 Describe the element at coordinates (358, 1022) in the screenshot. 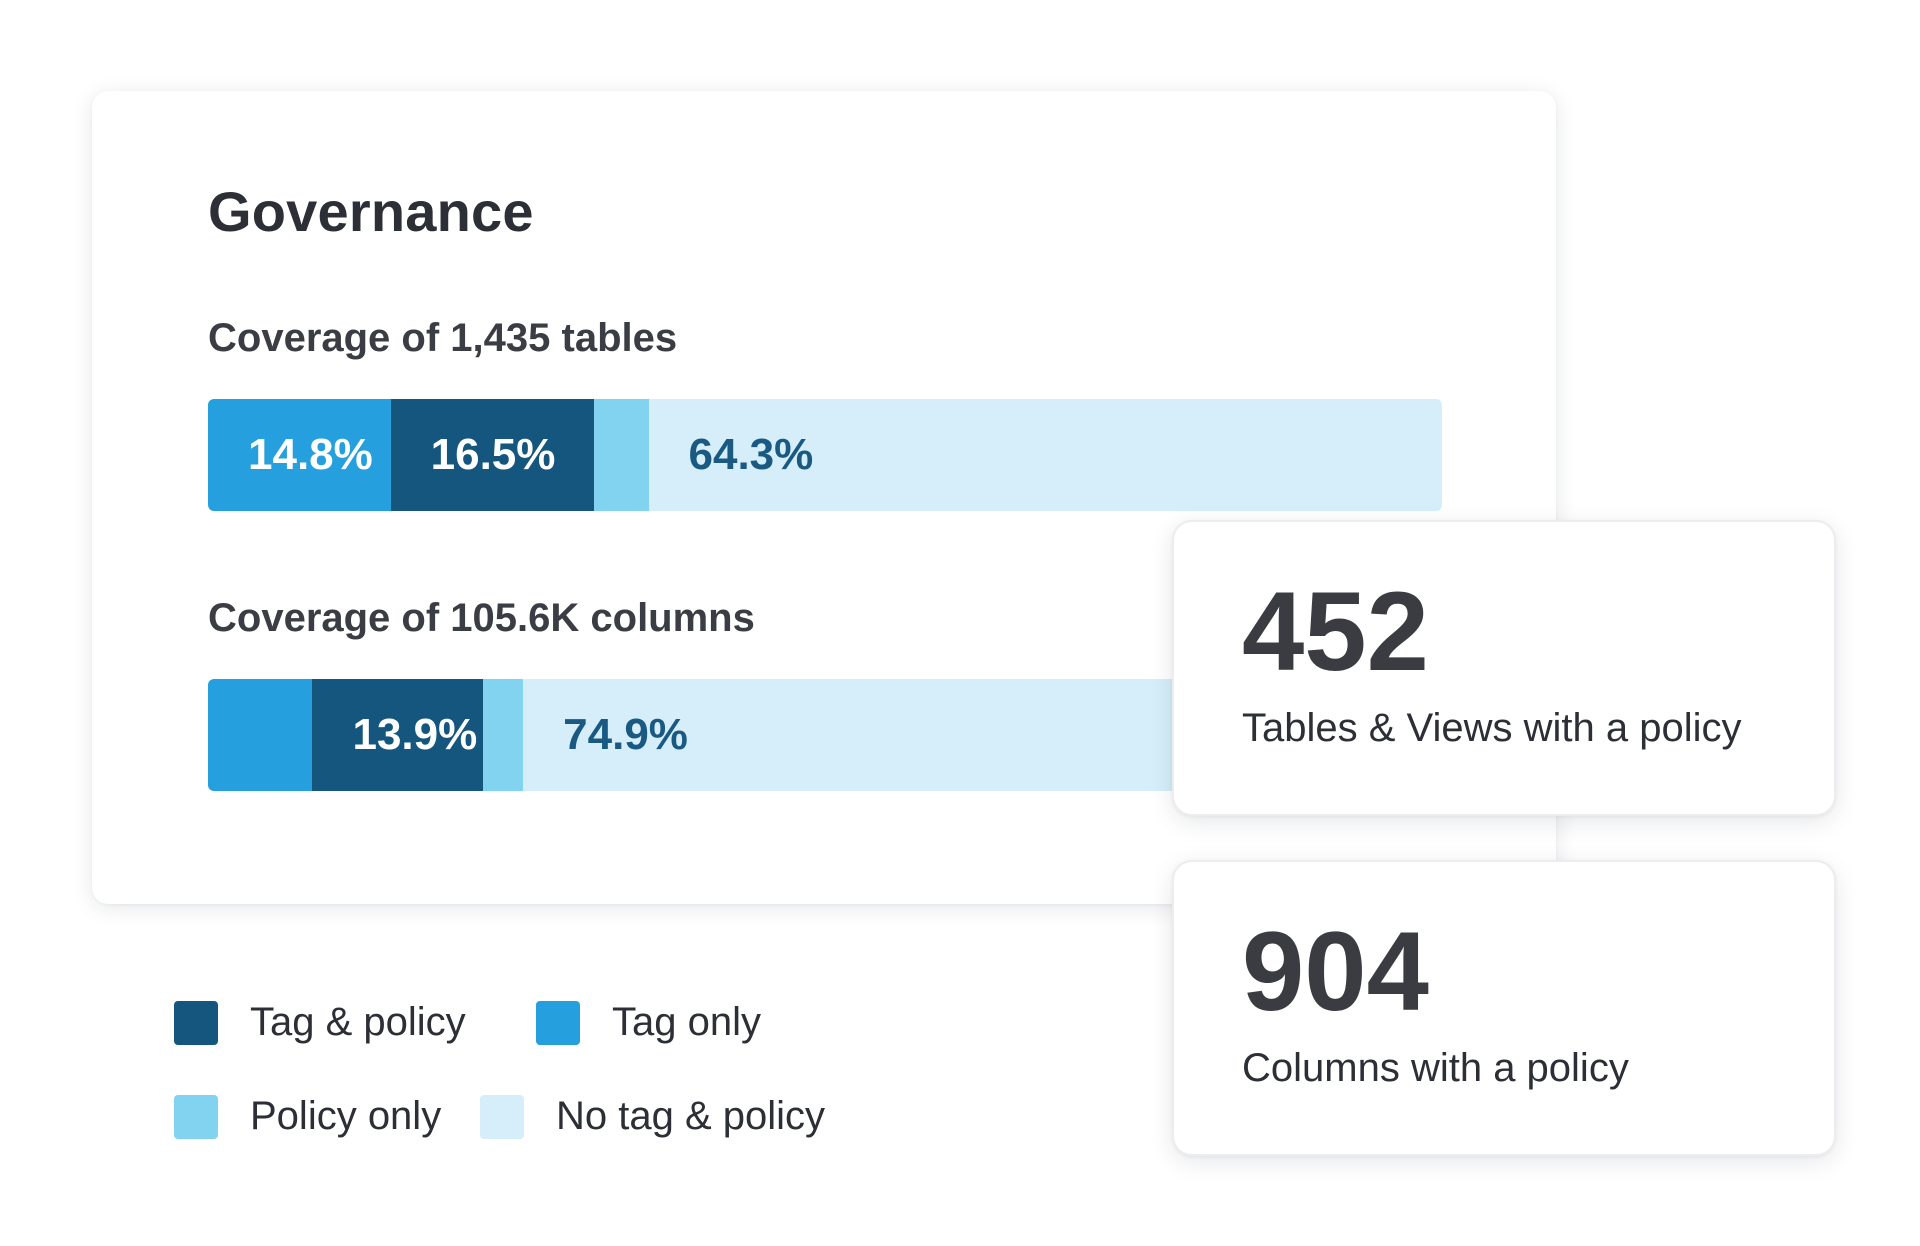

I see `legend-label: Tag & policy` at that location.